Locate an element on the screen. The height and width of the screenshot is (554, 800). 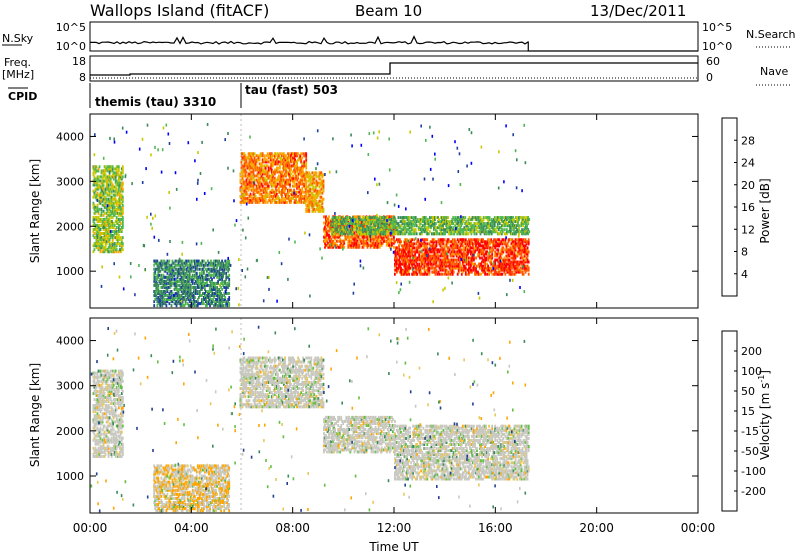
freq-tick-low: 8 is located at coordinates (82, 77).